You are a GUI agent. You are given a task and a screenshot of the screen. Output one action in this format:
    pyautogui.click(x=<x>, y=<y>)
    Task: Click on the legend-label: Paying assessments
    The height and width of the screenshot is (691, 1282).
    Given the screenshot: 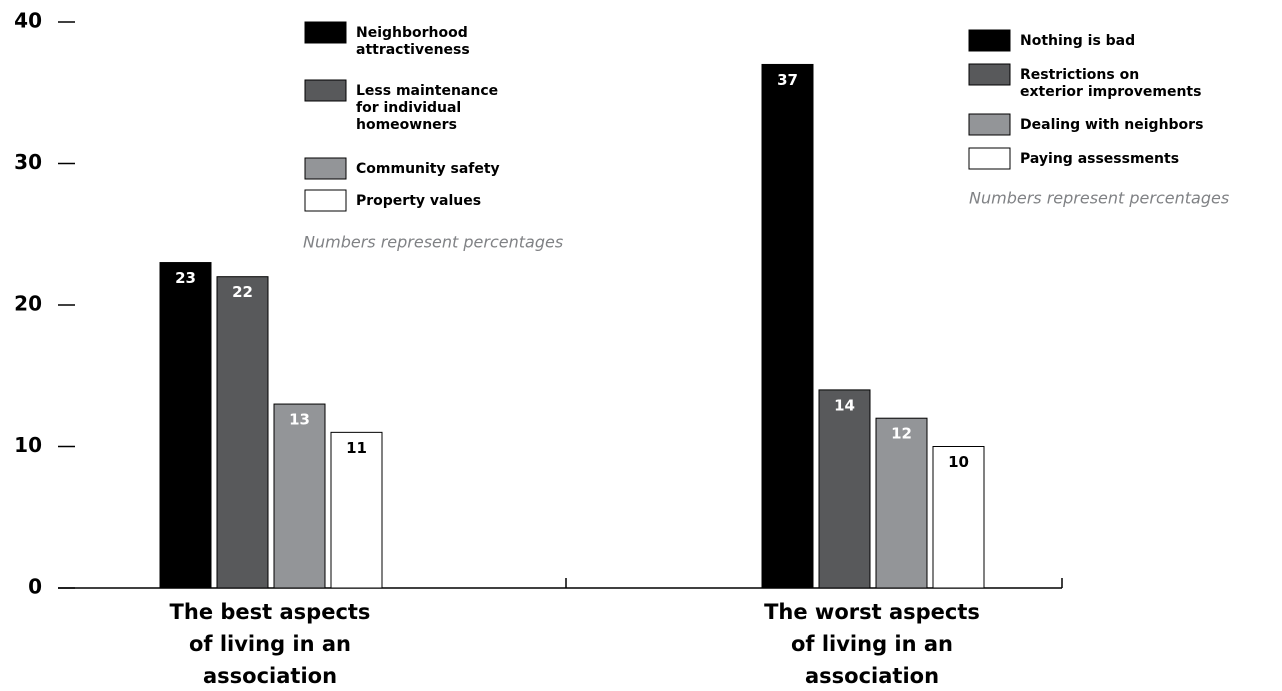 What is the action you would take?
    pyautogui.click(x=1099, y=159)
    